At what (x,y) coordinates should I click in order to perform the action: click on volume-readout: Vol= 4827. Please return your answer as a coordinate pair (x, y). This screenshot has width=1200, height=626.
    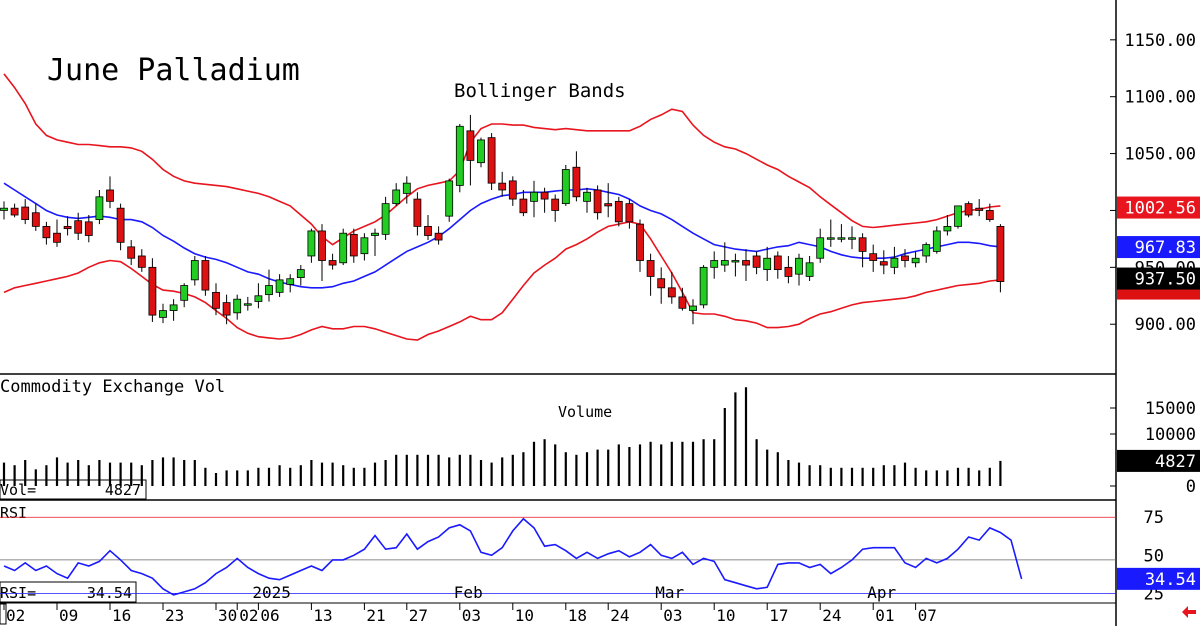
    Looking at the image, I should click on (73, 489).